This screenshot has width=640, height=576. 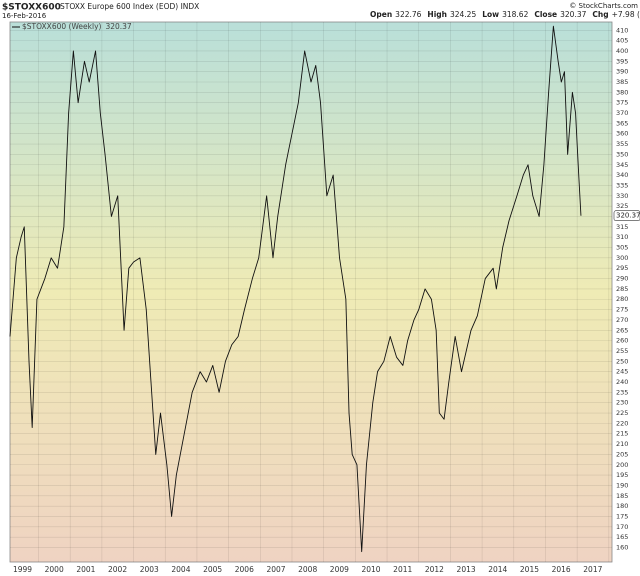 What do you see at coordinates (622, 382) in the screenshot?
I see `y-tick-label: 240` at bounding box center [622, 382].